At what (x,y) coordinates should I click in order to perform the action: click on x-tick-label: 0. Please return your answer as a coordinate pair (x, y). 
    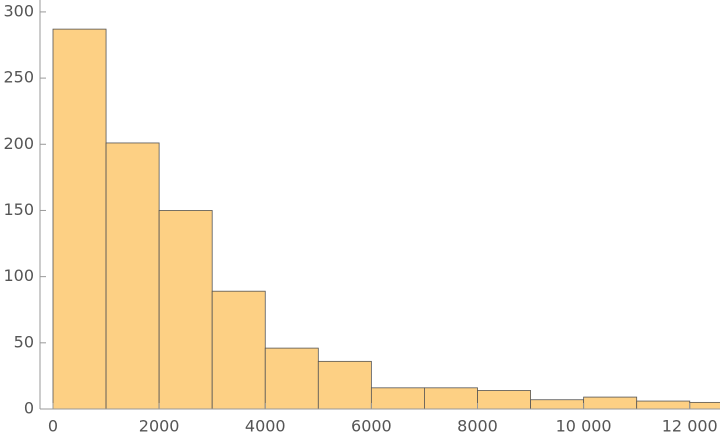
    Looking at the image, I should click on (53, 426).